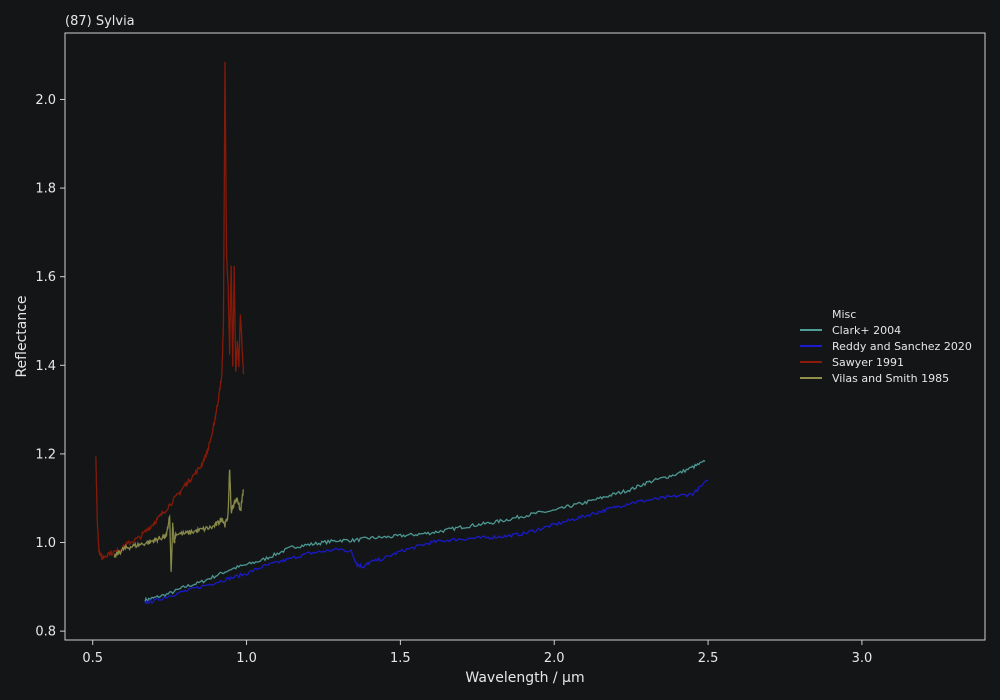 The height and width of the screenshot is (700, 1000). Describe the element at coordinates (862, 658) in the screenshot. I see `x-tick-label: 3.0` at that location.